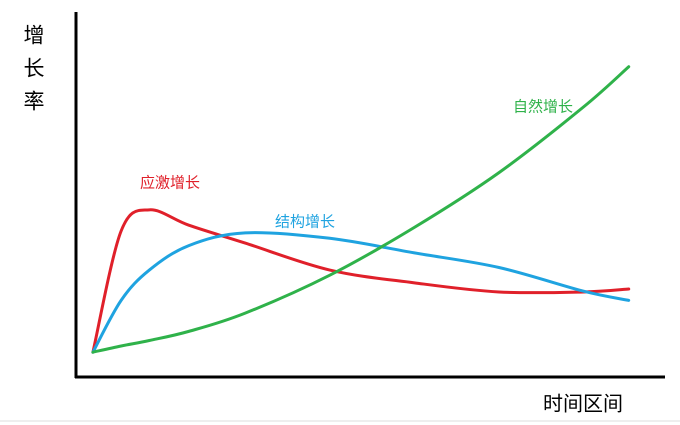  What do you see at coordinates (305, 222) in the screenshot?
I see `series-label: 结构增长` at bounding box center [305, 222].